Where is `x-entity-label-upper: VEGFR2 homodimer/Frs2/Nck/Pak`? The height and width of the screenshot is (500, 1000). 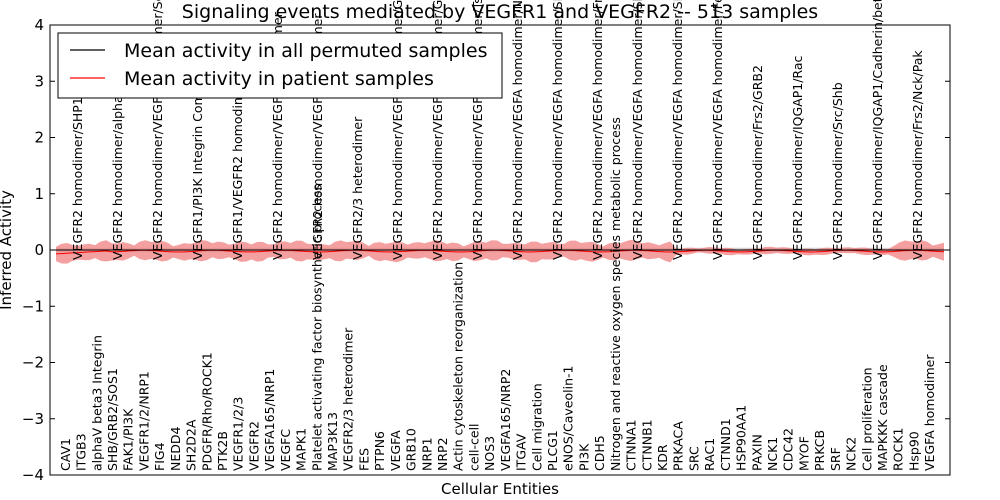 x-entity-label-upper: VEGFR2 homodimer/Frs2/Nck/Pak is located at coordinates (917, 155).